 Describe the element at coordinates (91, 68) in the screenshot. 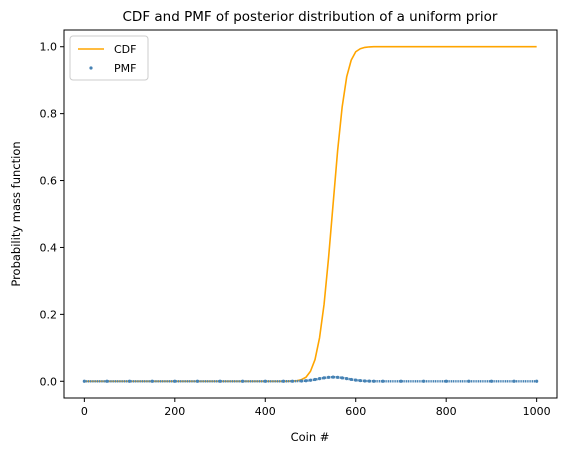

I see `legend-swatch-pmf` at that location.